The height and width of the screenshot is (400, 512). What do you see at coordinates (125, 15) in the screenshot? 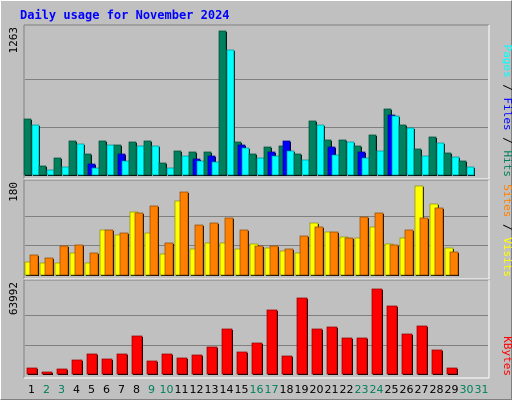
I see `chart-title: Daily usage for November 2024` at bounding box center [125, 15].